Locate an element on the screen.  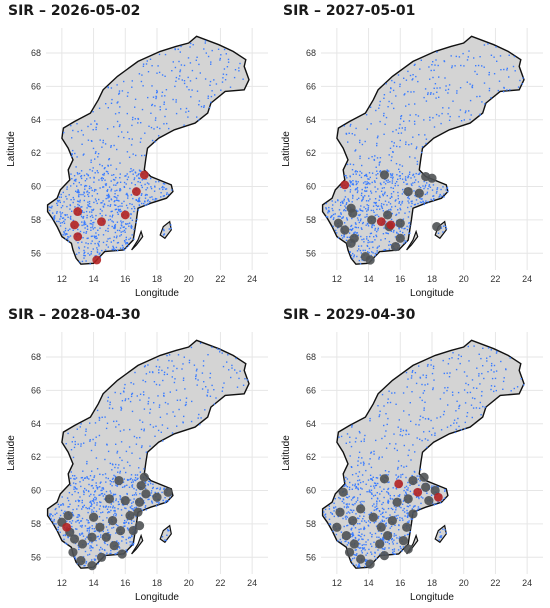
infected-point is located at coordinates (125, 215).